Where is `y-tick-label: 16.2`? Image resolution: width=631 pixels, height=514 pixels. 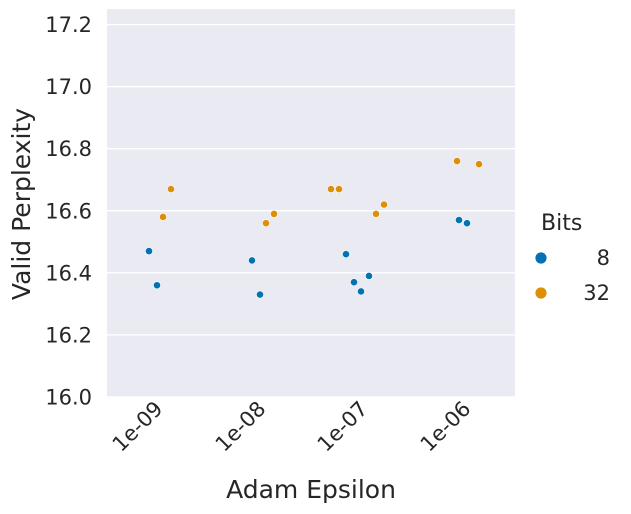
y-tick-label: 16.2 is located at coordinates (68, 335).